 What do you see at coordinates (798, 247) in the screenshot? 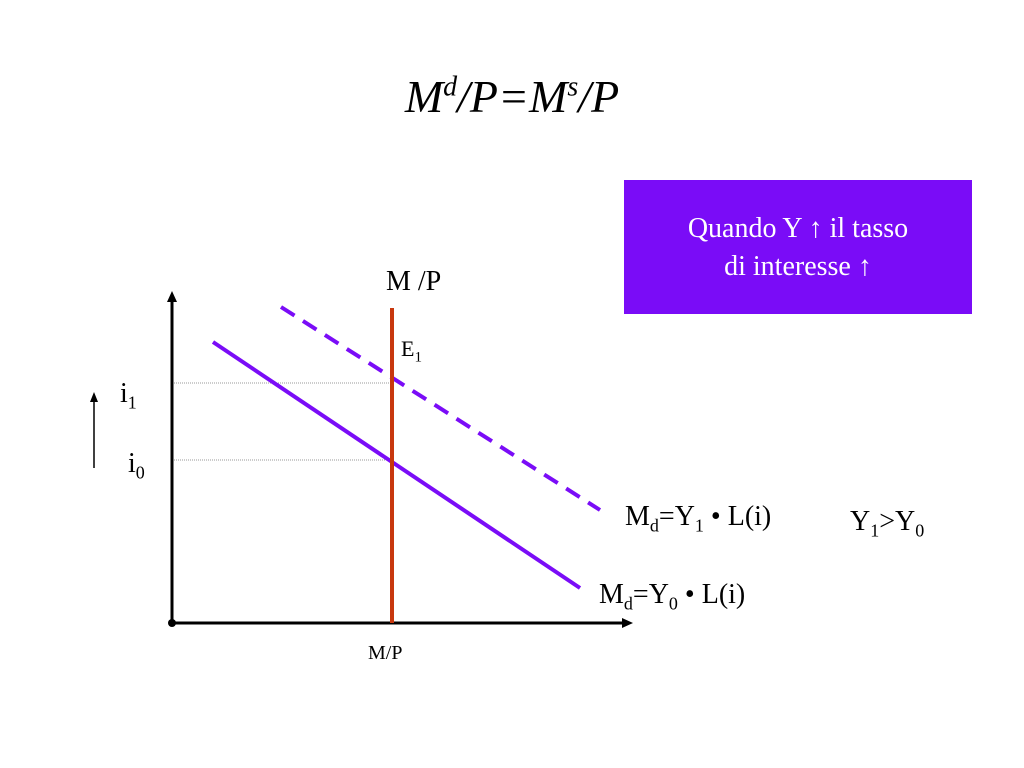
I see `callout-box: Quando Y ↑ il tasso di interesse ↑` at bounding box center [798, 247].